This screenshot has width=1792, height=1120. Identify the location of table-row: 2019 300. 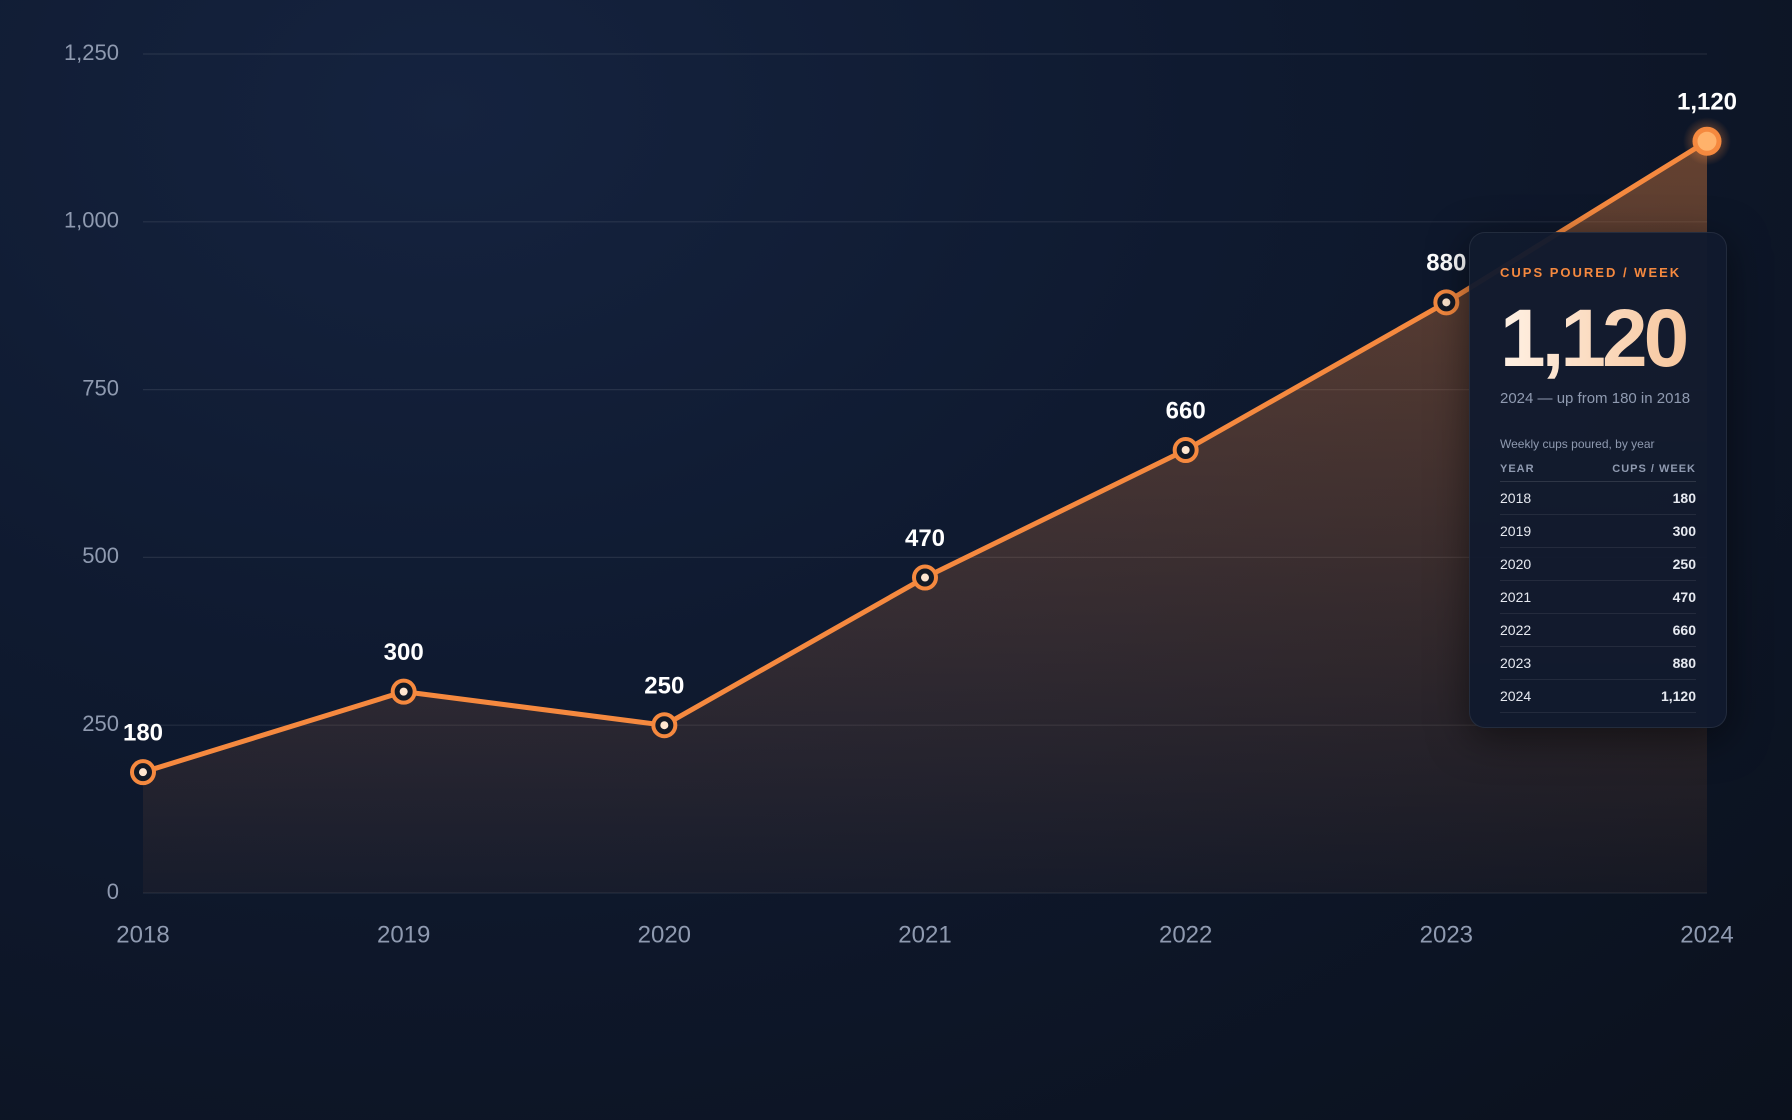
(1598, 531).